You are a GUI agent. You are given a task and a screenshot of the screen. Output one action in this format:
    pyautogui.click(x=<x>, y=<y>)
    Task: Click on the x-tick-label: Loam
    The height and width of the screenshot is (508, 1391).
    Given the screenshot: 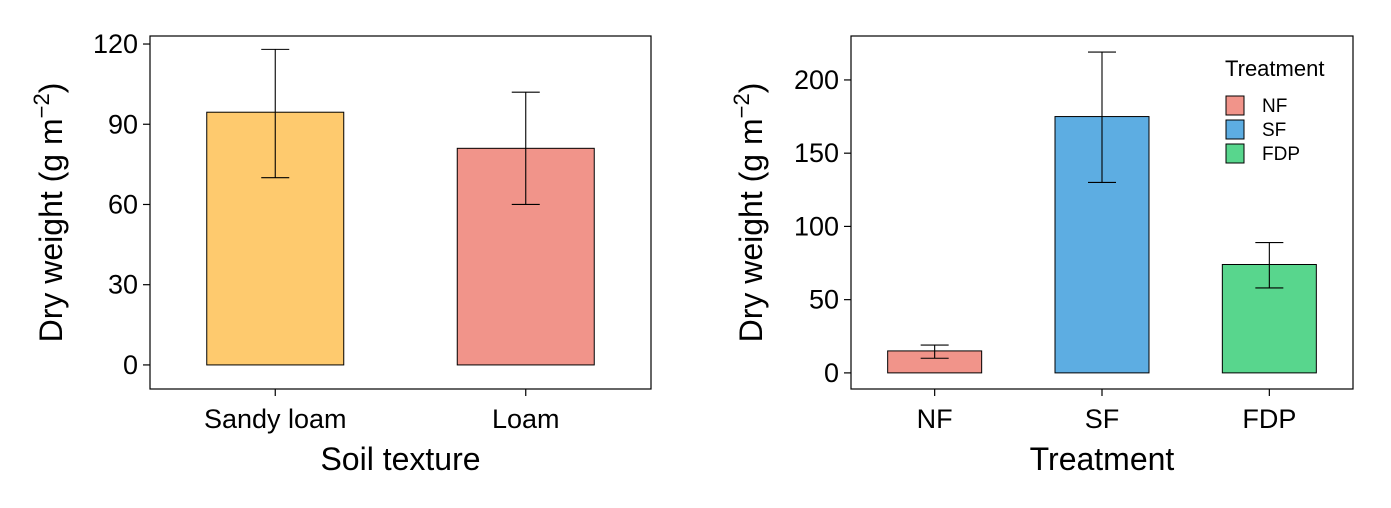 What is the action you would take?
    pyautogui.click(x=526, y=419)
    